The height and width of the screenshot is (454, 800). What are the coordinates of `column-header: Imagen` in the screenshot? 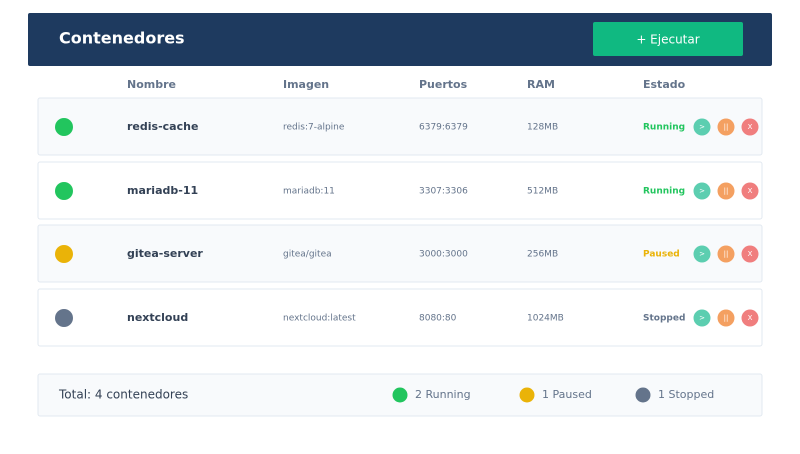 It's located at (306, 84).